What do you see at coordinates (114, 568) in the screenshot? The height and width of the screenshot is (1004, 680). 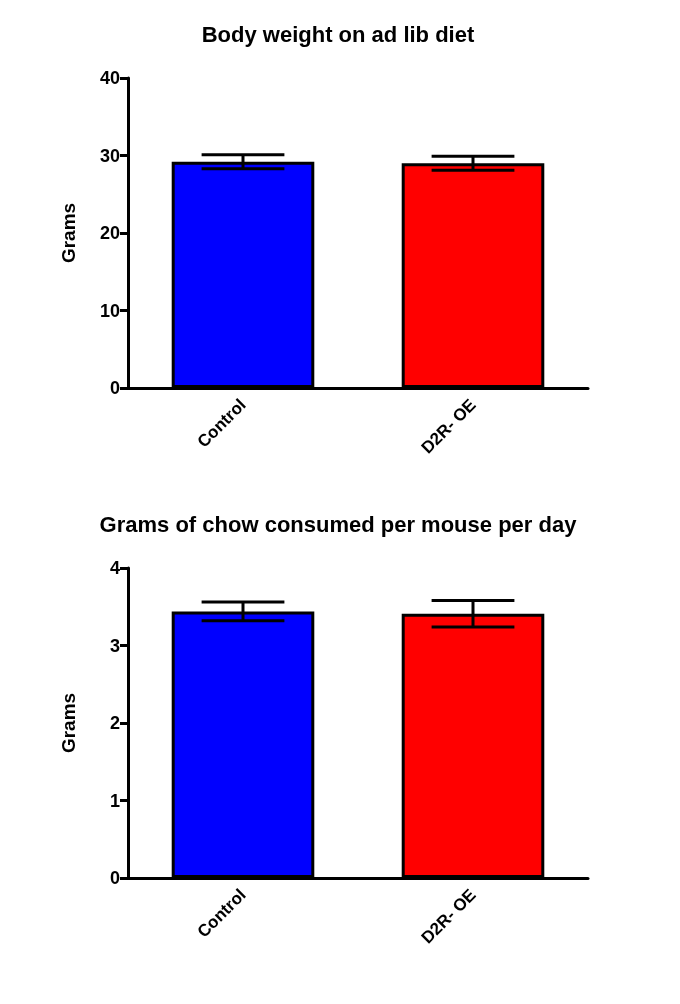 I see `y-tick-label: 4` at bounding box center [114, 568].